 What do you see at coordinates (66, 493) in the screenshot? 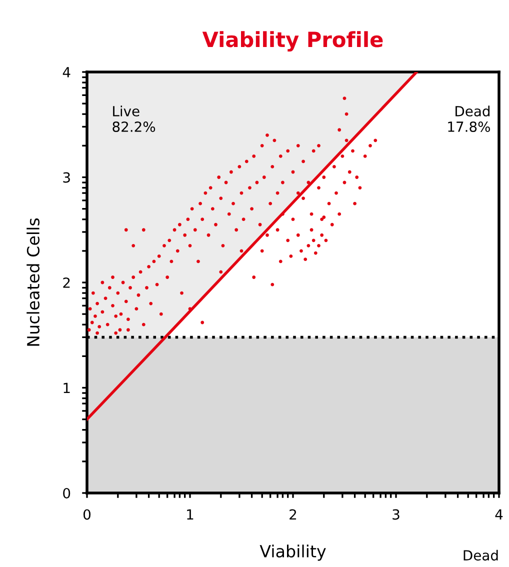
I see `y-tick-label: 0` at bounding box center [66, 493].